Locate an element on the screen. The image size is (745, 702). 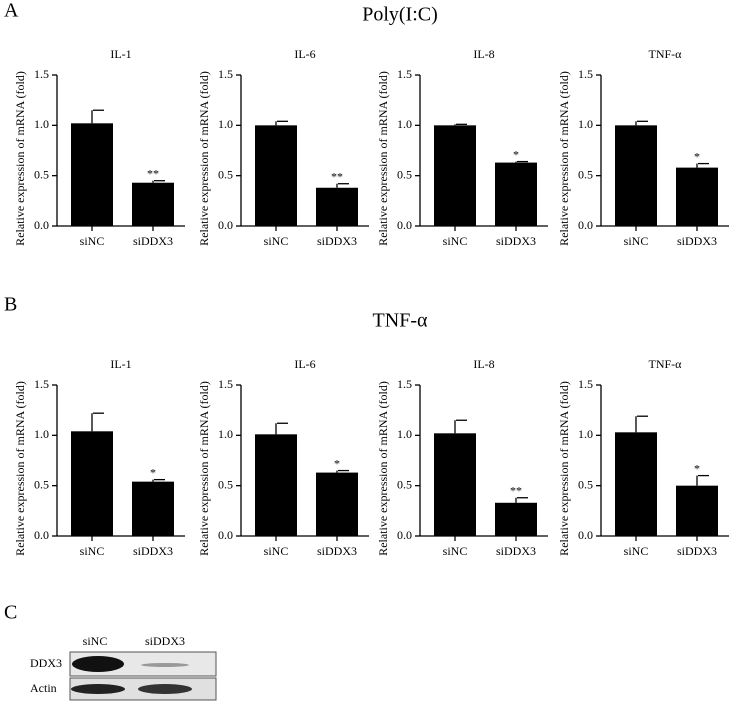
row-label: Actin is located at coordinates (43, 688).